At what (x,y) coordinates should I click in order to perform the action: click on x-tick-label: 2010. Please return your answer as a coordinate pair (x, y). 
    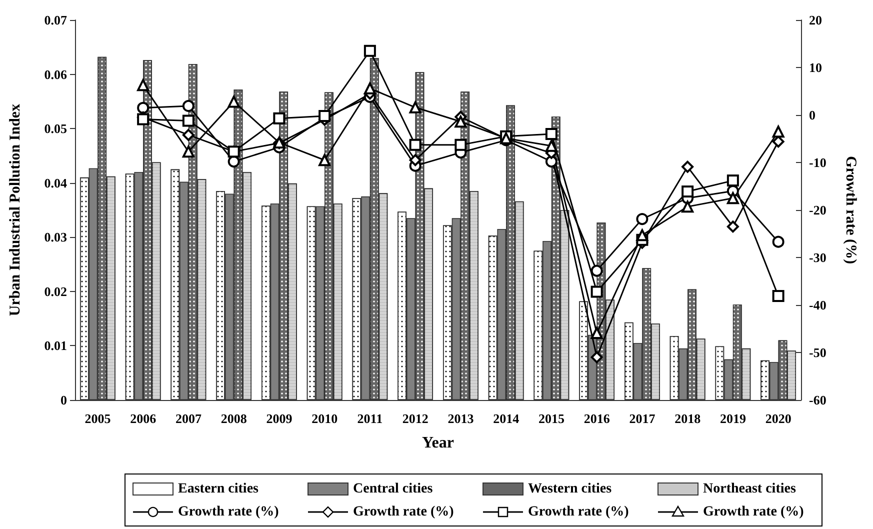
    Looking at the image, I should click on (325, 418).